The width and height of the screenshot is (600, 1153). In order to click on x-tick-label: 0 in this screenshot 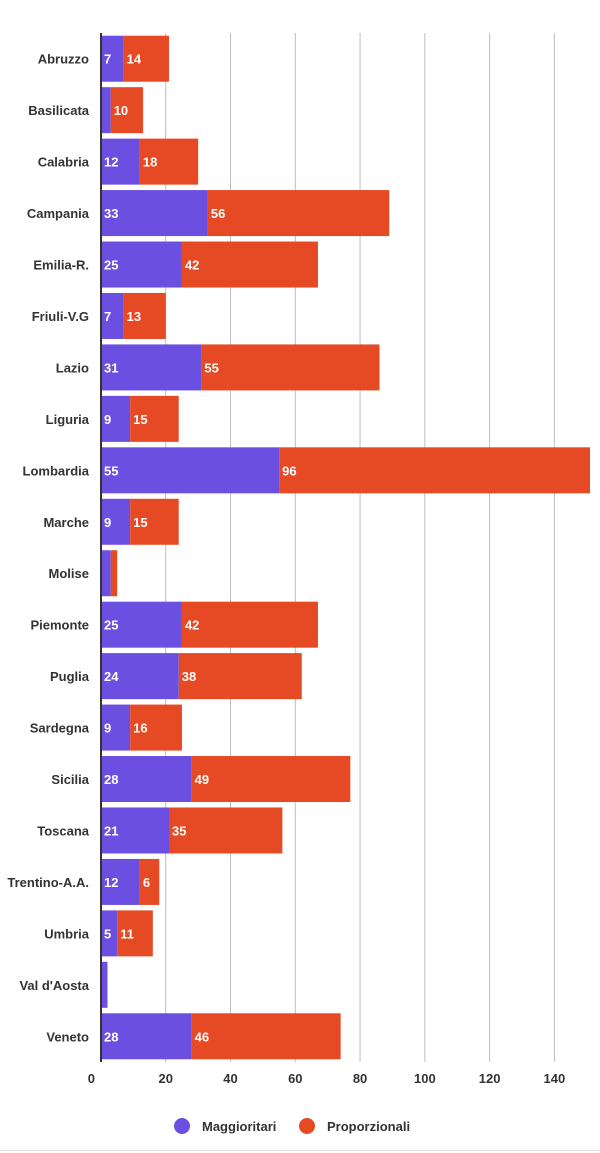, I will do `click(91, 1078)`.